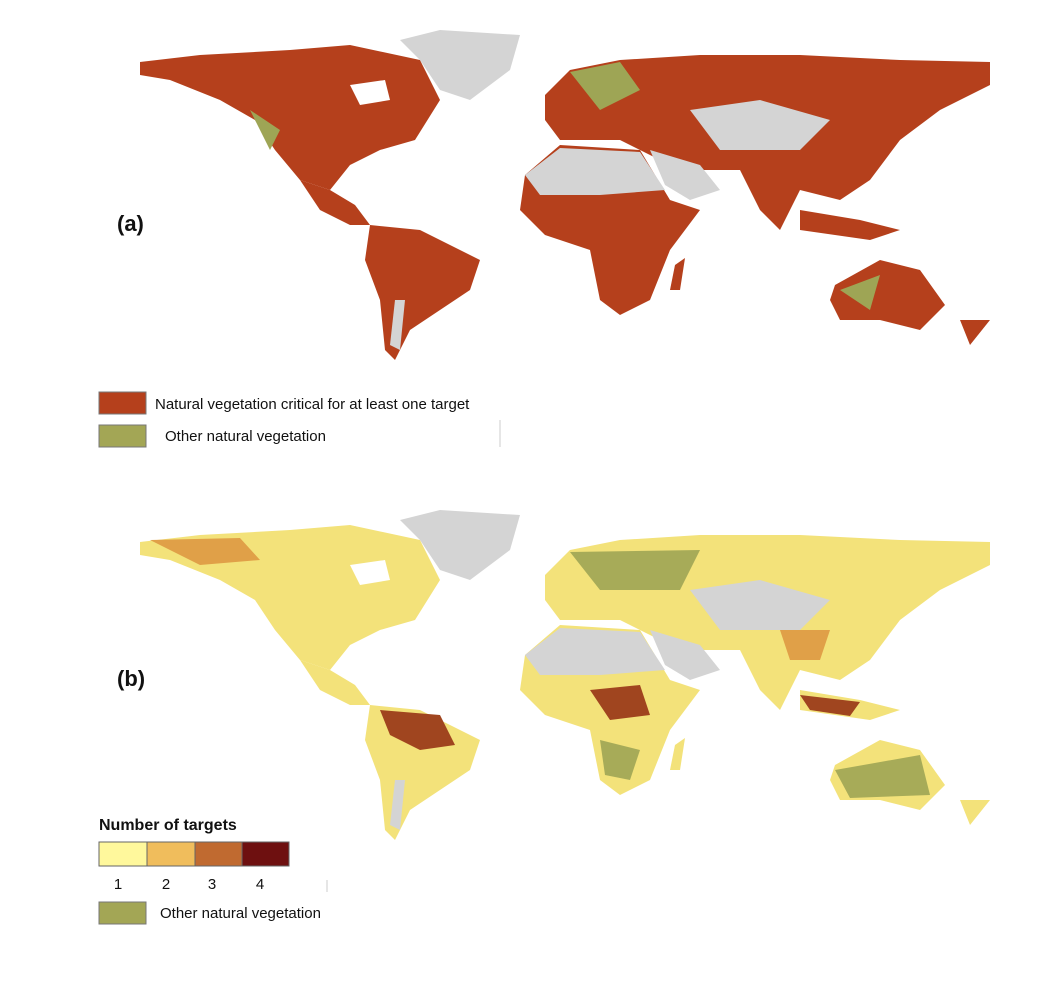 This screenshot has height=1000, width=1062. I want to click on panel-label: (b), so click(131, 678).